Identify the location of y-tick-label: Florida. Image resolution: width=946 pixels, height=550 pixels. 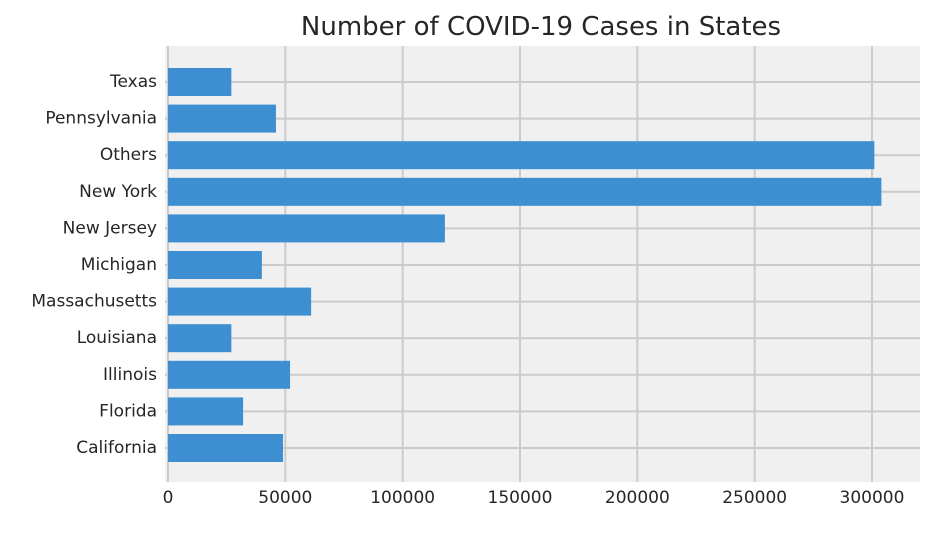
(128, 411).